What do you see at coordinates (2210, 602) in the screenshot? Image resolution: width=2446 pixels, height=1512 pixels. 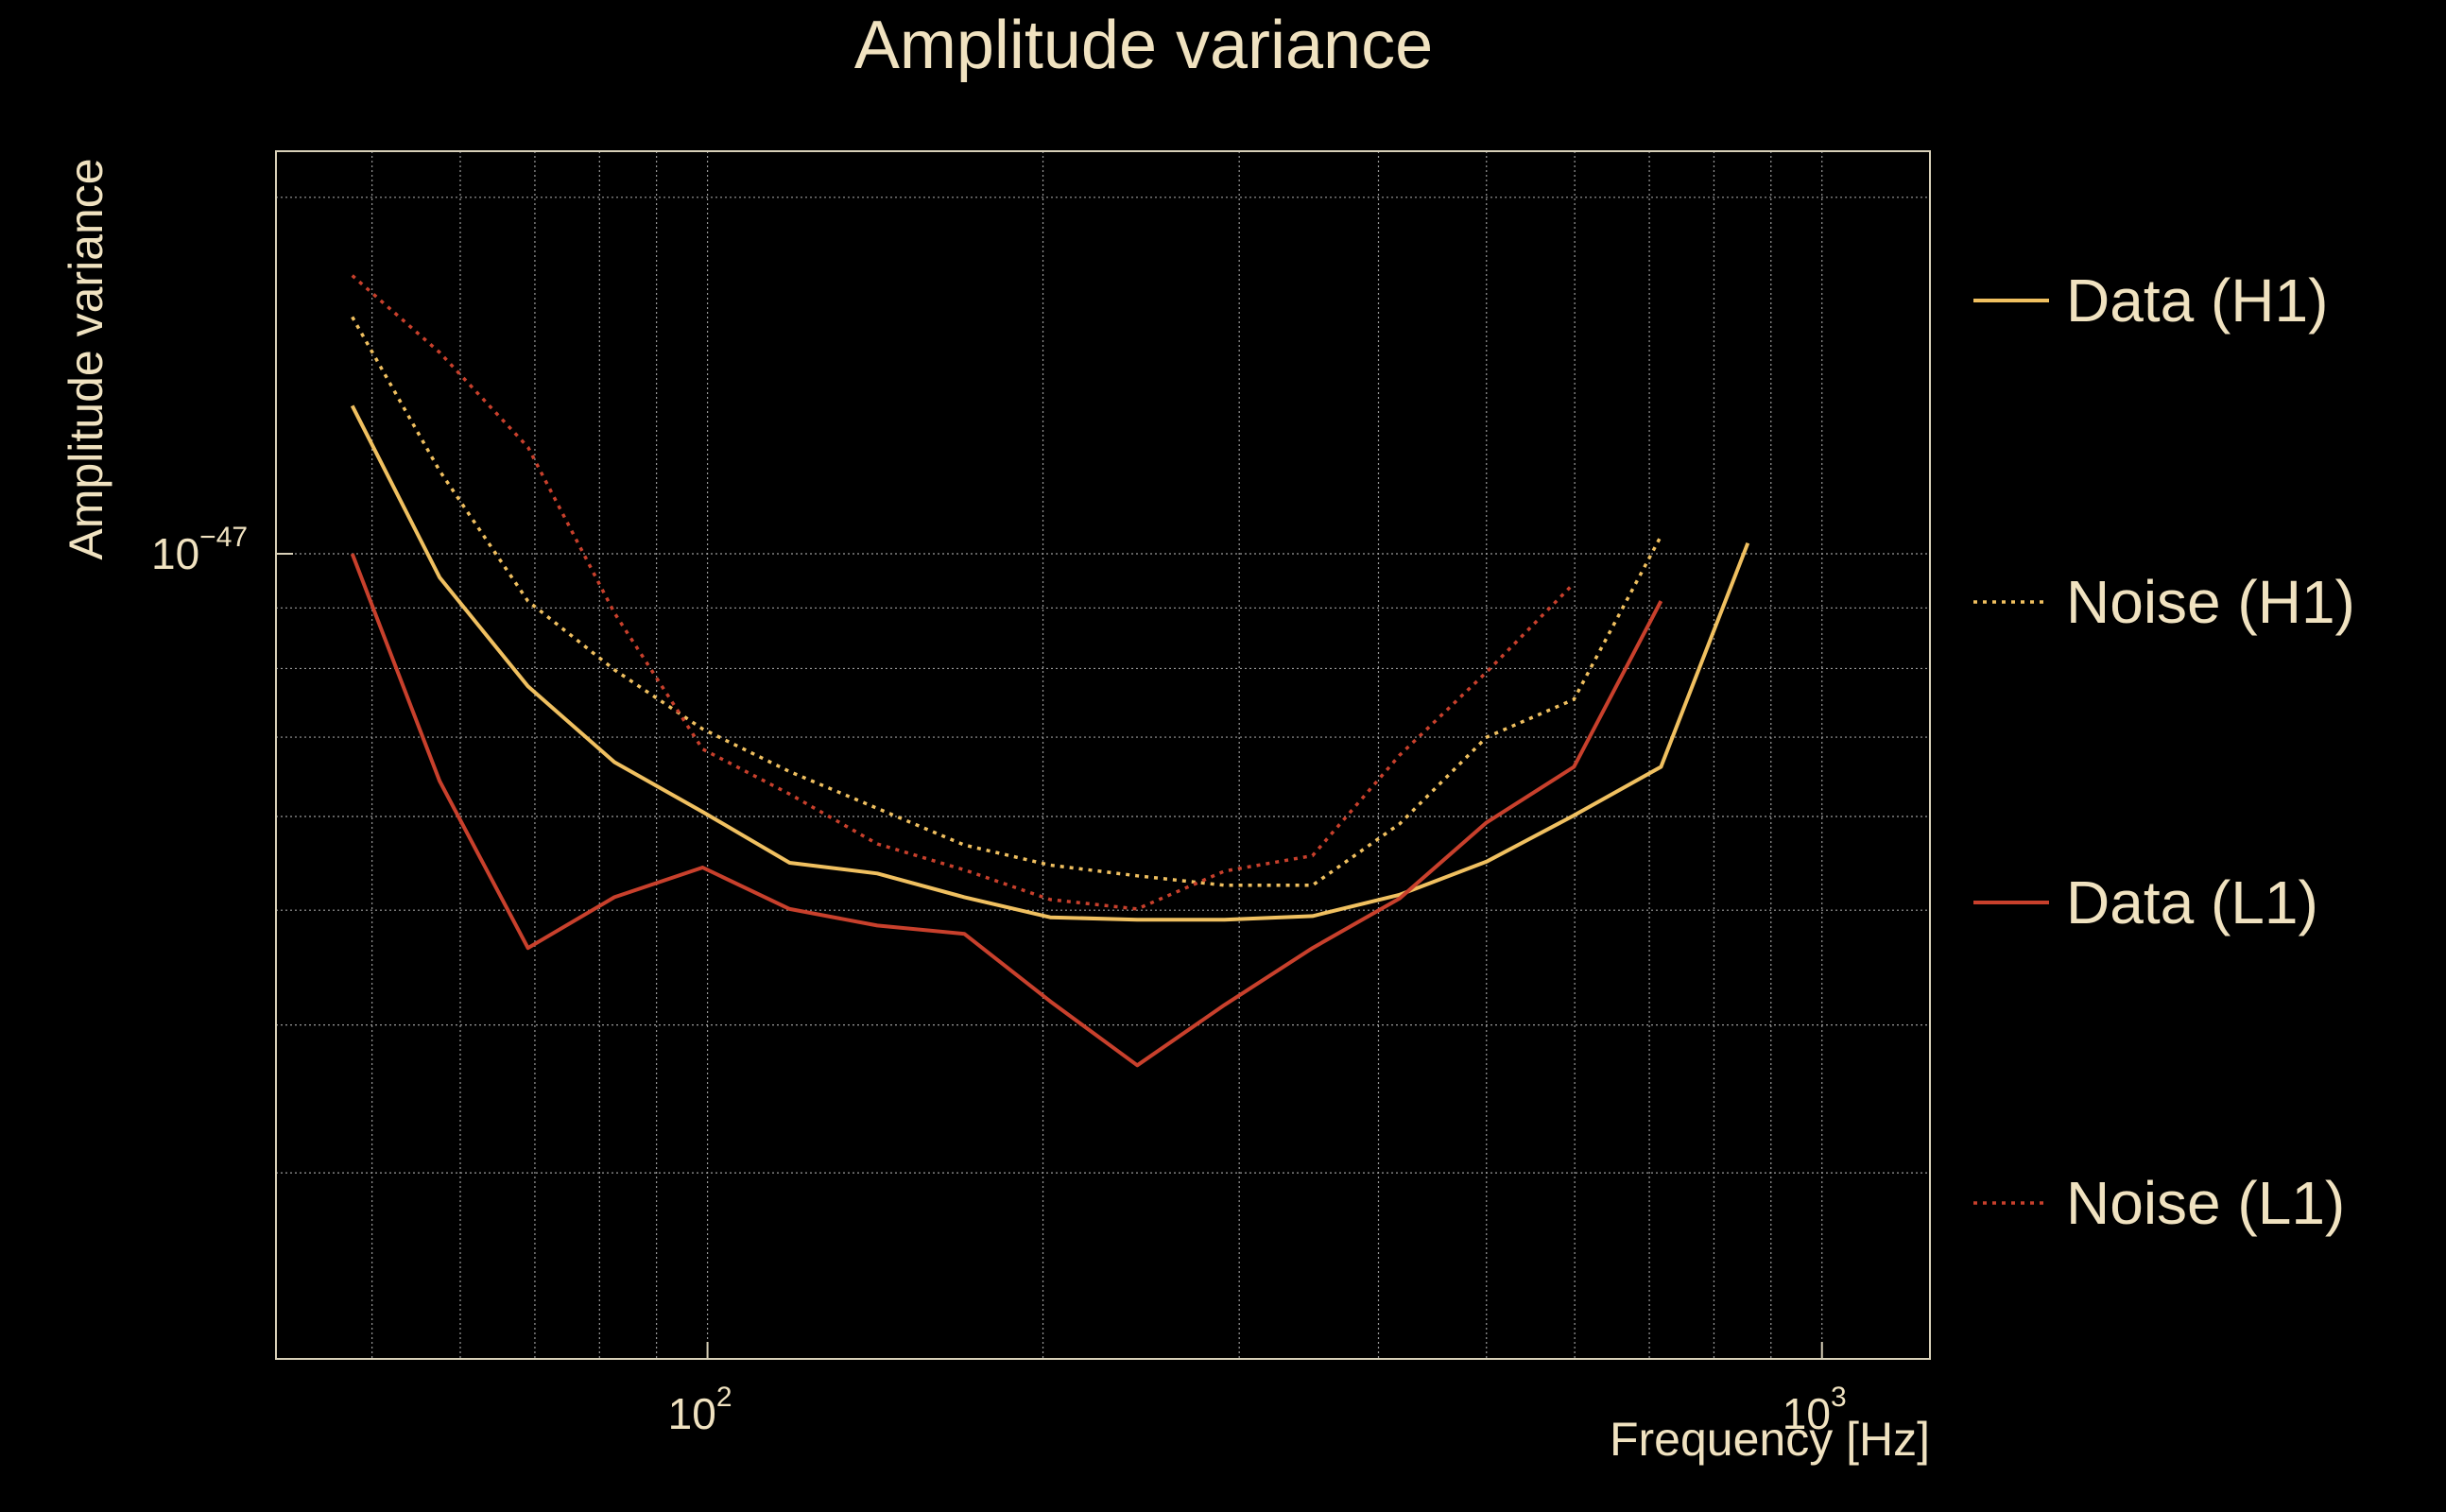 I see `legend-label: Noise (H1)` at bounding box center [2210, 602].